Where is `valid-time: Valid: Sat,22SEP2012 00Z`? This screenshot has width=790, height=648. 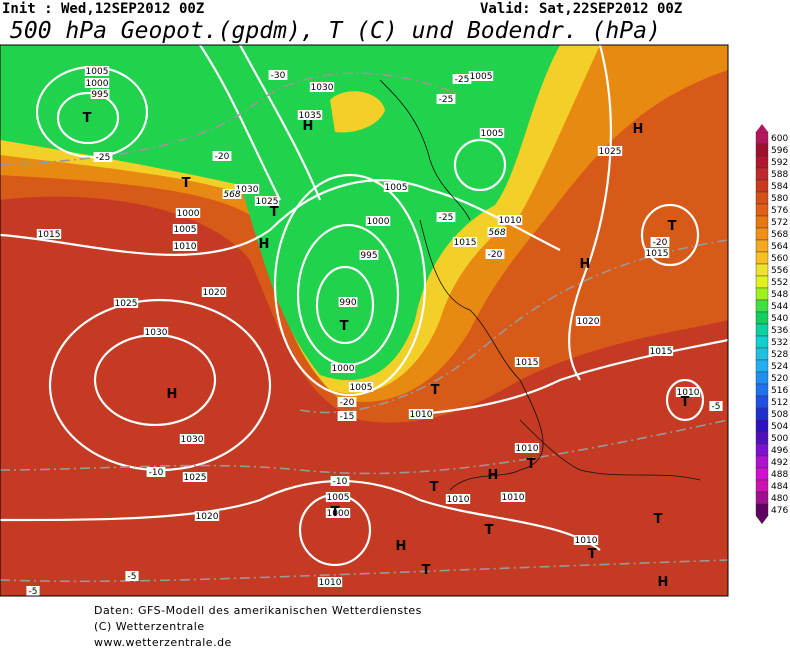
valid-time: Valid: Sat,22SEP2012 00Z is located at coordinates (581, 9).